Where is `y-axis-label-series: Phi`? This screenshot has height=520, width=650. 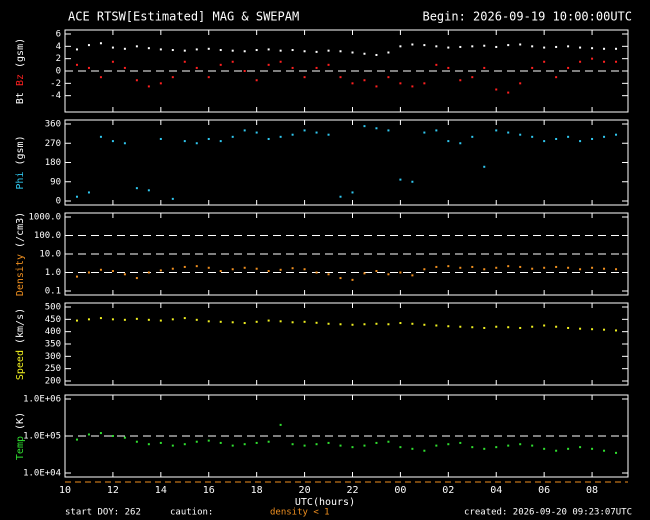 y-axis-label-series: Phi is located at coordinates (20, 181).